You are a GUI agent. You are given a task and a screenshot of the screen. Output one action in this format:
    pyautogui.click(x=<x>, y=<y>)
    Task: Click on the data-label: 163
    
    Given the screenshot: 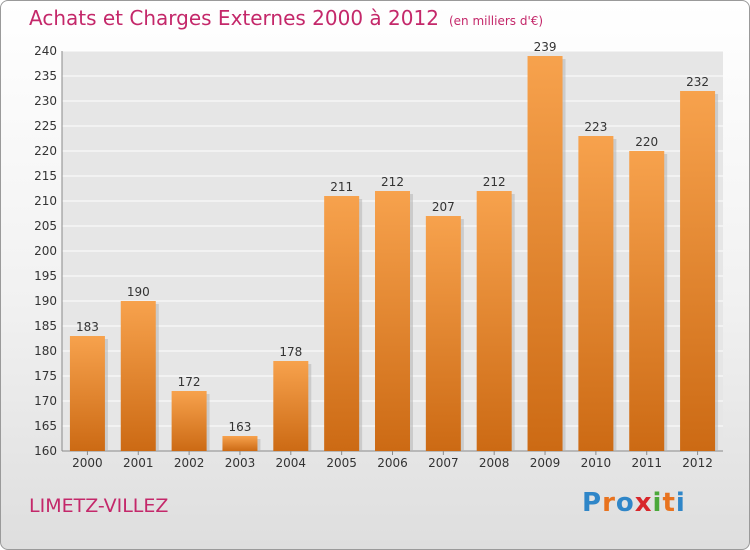 What is the action you would take?
    pyautogui.click(x=240, y=427)
    